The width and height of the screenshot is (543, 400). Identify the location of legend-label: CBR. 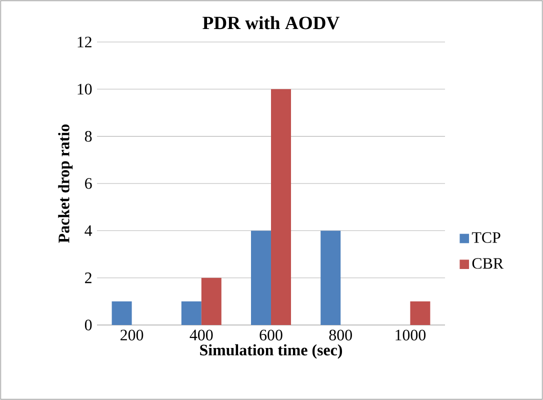
(488, 263).